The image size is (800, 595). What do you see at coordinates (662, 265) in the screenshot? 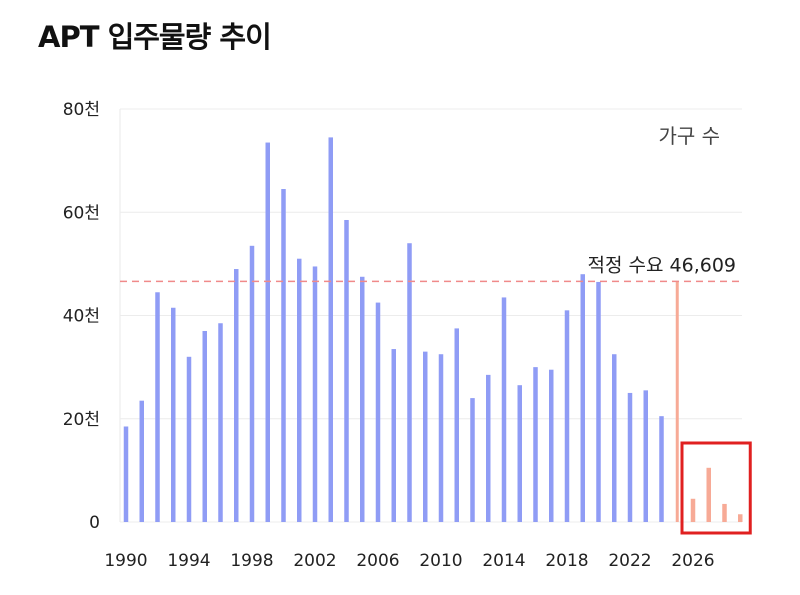
I see `reference-line-label: 적정 수요 46,609` at bounding box center [662, 265].